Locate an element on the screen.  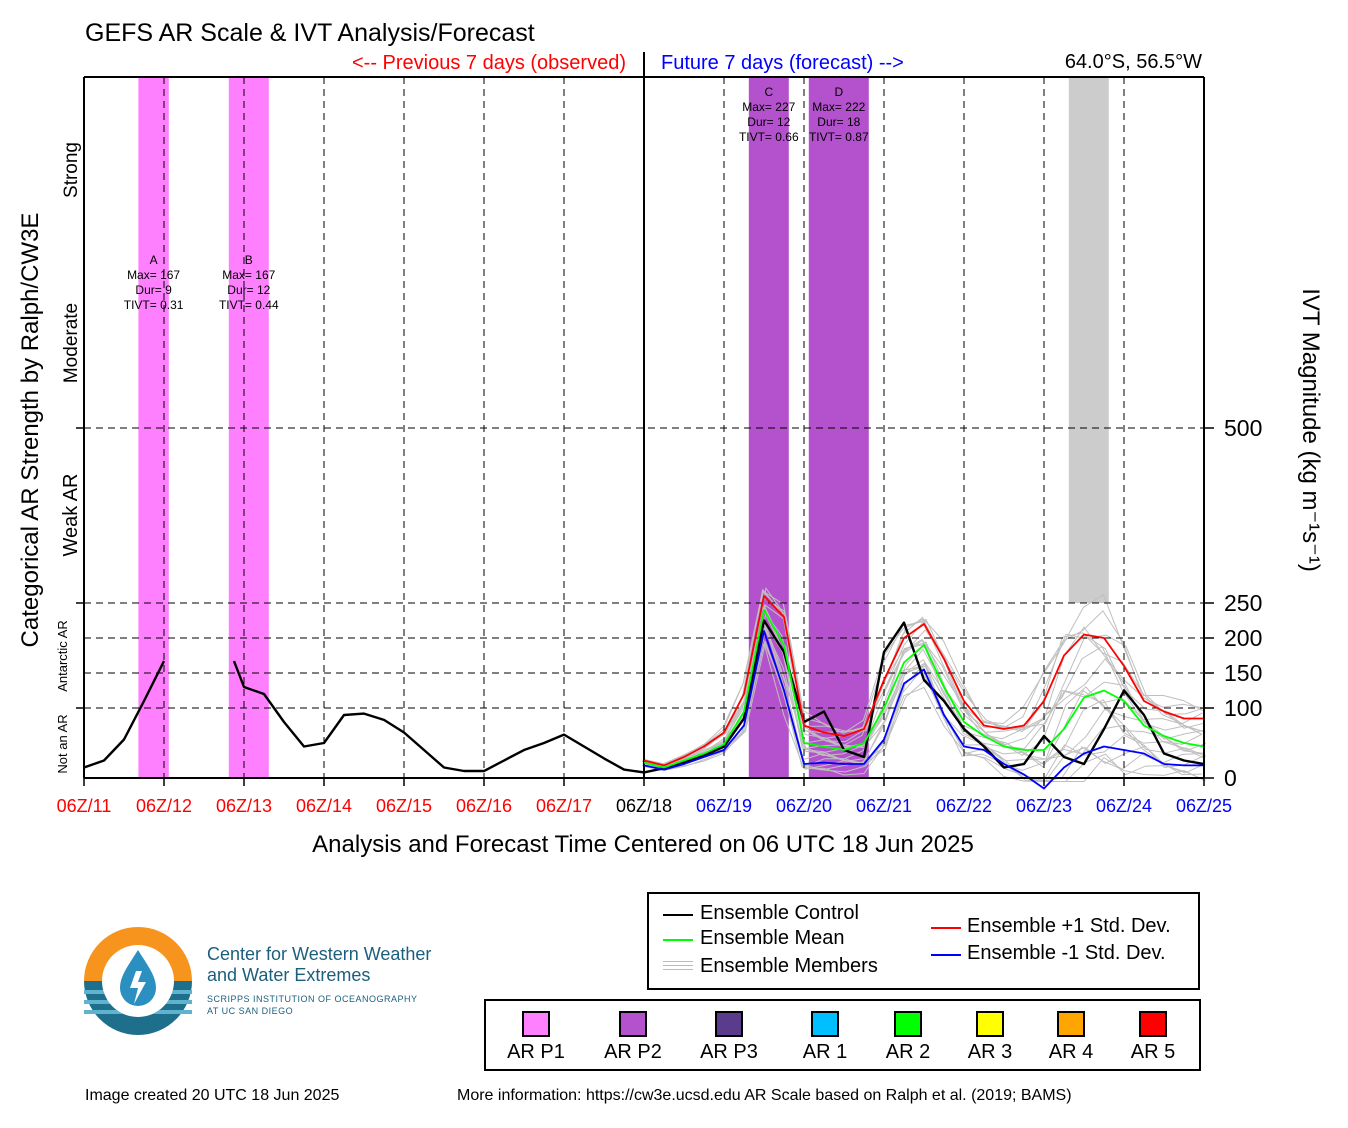
legend-minus-std-label: Ensemble -1 Std. Dev. is located at coordinates (1066, 953).